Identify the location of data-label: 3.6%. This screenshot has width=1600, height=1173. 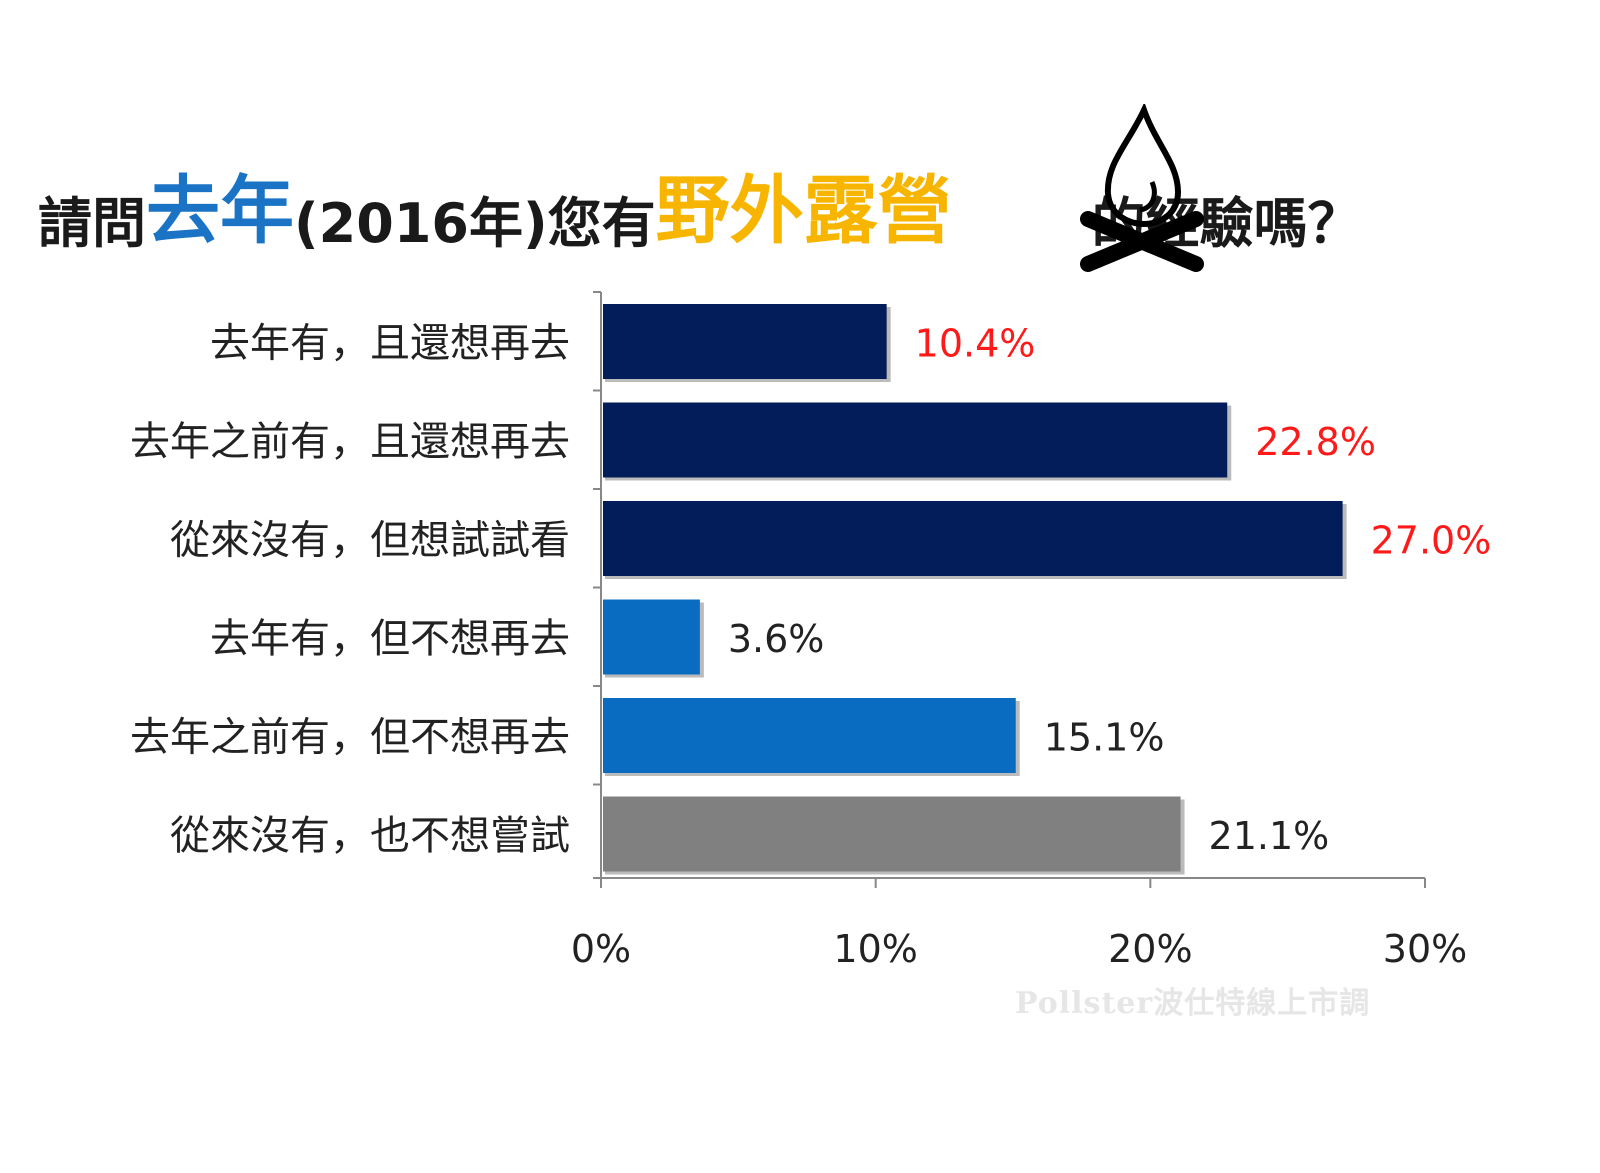
(776, 639).